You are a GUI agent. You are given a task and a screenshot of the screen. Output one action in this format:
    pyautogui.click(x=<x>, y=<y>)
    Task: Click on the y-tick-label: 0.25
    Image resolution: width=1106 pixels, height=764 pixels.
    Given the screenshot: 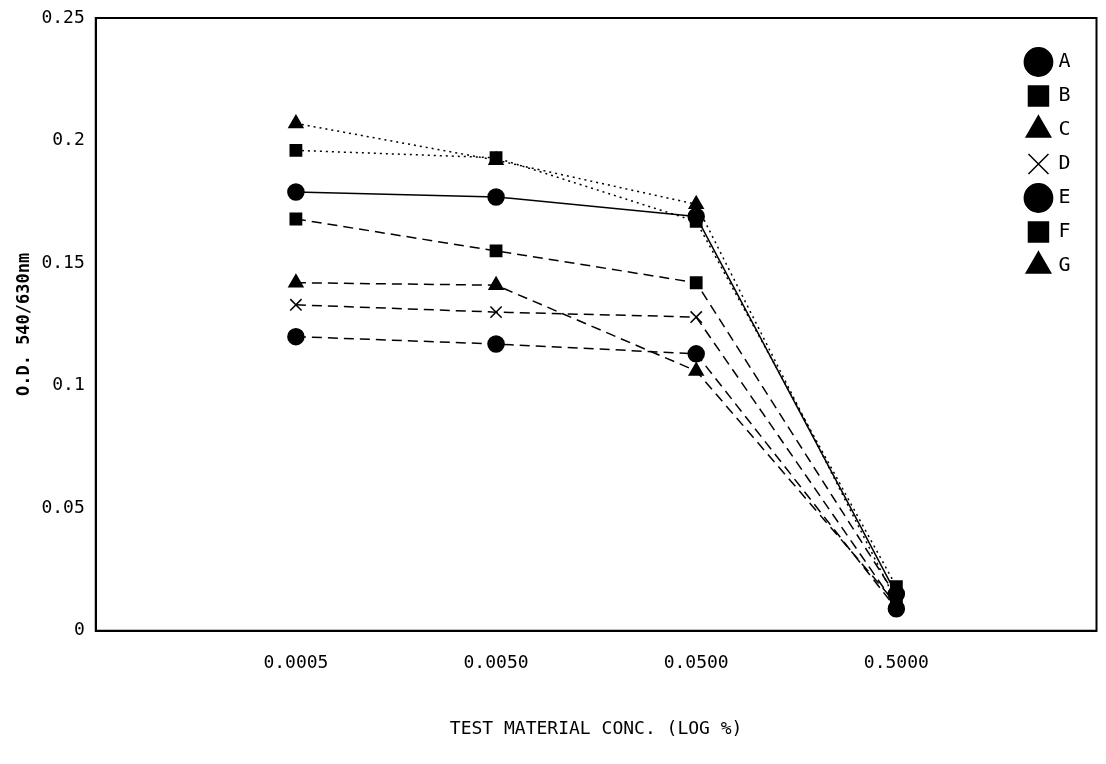 What is the action you would take?
    pyautogui.click(x=63, y=16)
    